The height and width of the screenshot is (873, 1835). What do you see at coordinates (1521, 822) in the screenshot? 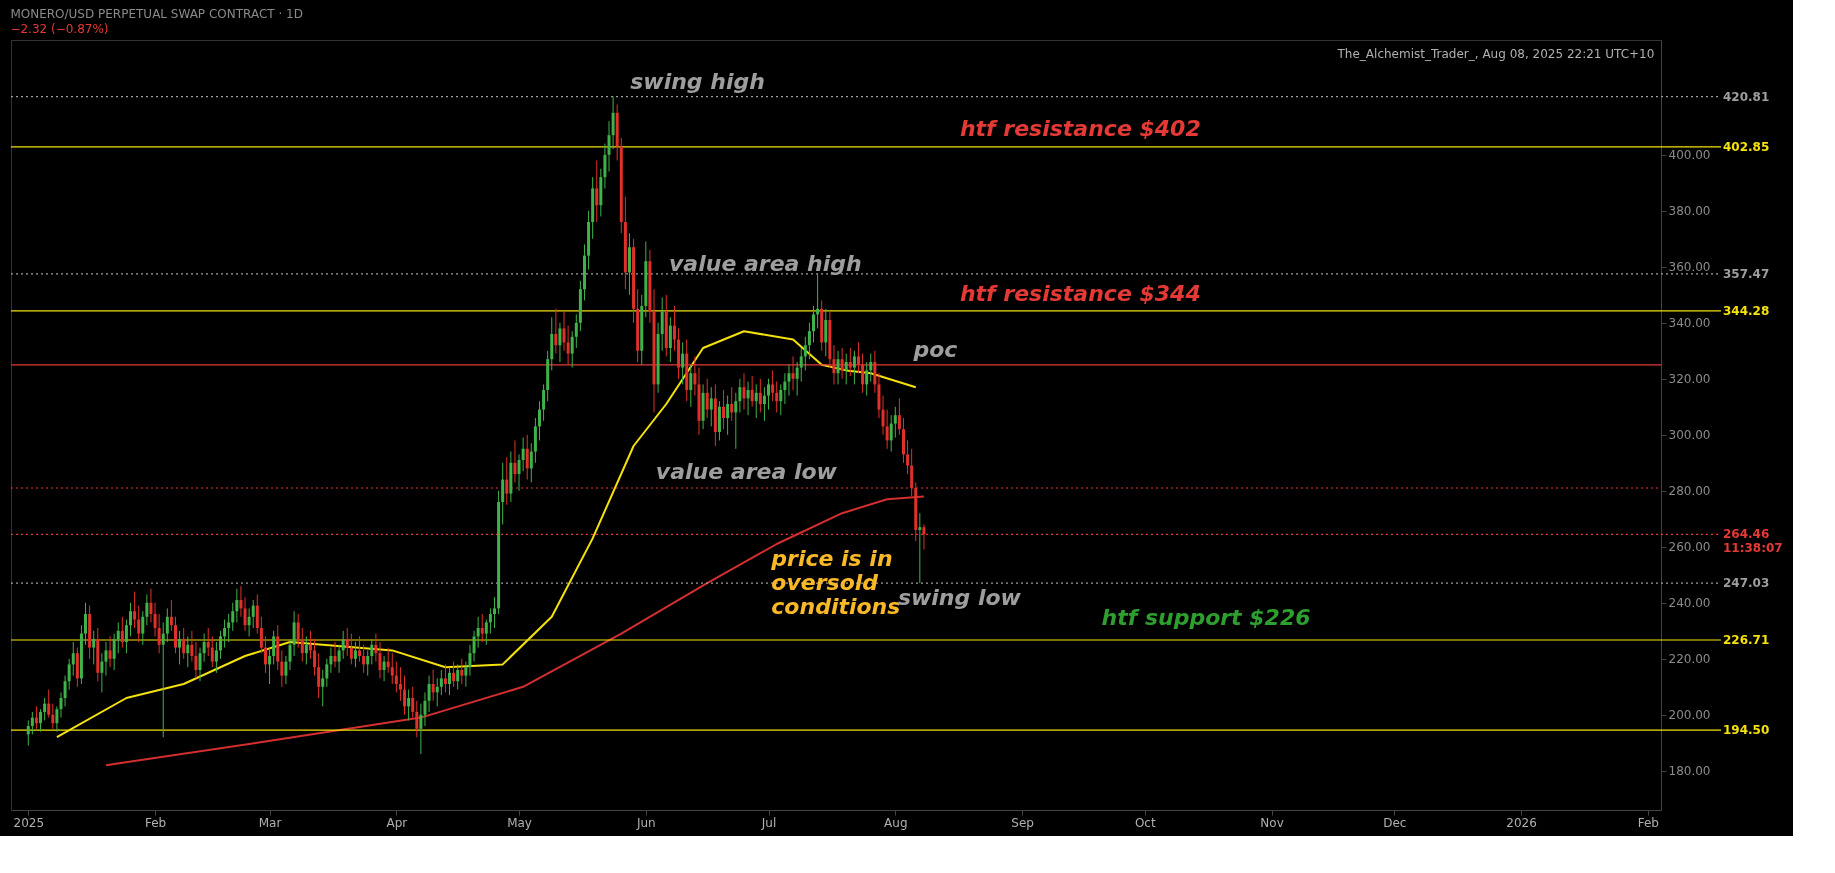
I see `x-tick-label: 2026` at bounding box center [1521, 822].